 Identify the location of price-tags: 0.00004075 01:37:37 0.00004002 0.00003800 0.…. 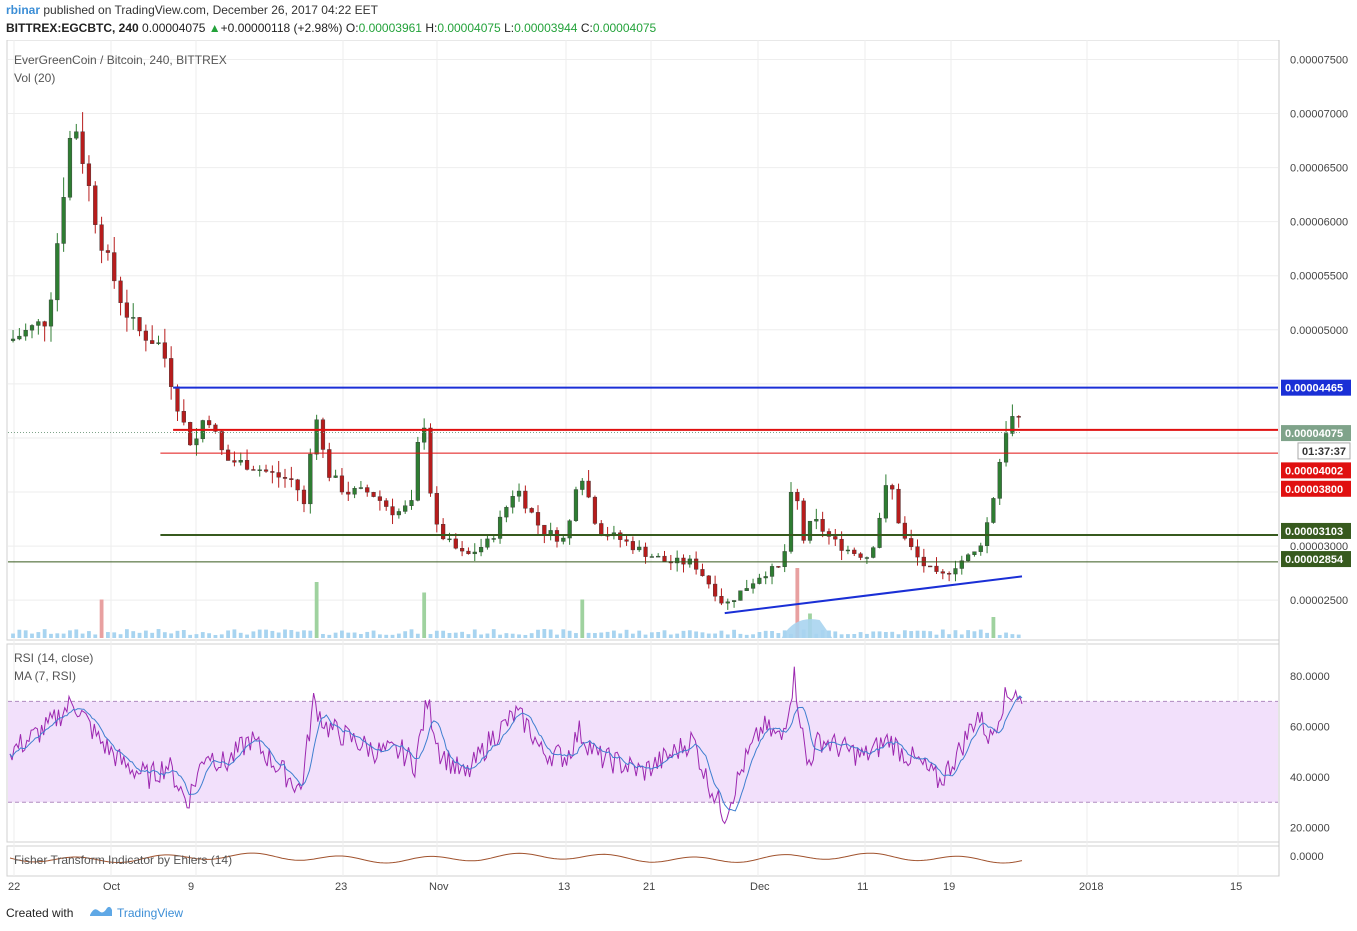
(1316, 473).